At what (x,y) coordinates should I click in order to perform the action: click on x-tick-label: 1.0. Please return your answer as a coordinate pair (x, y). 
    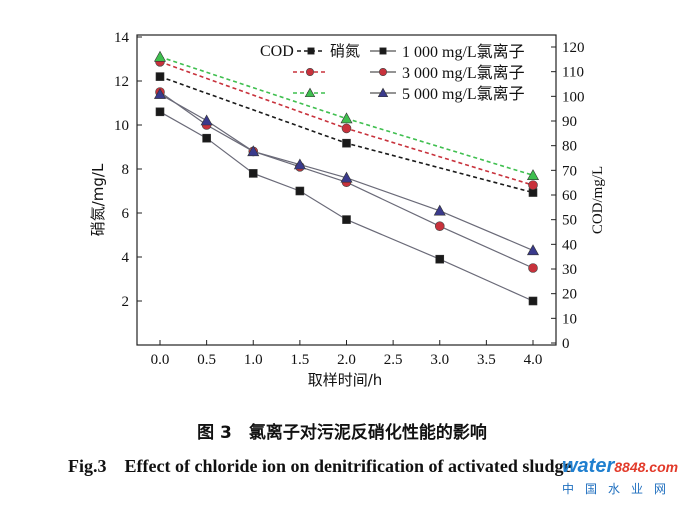
    Looking at the image, I should click on (253, 360).